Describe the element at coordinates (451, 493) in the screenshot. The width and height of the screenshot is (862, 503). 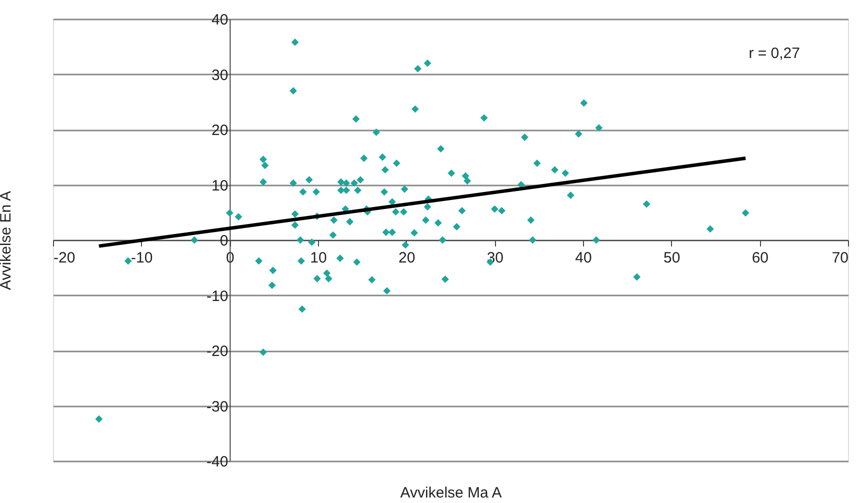
I see `x-axis-title: Avvikelse Ma A` at that location.